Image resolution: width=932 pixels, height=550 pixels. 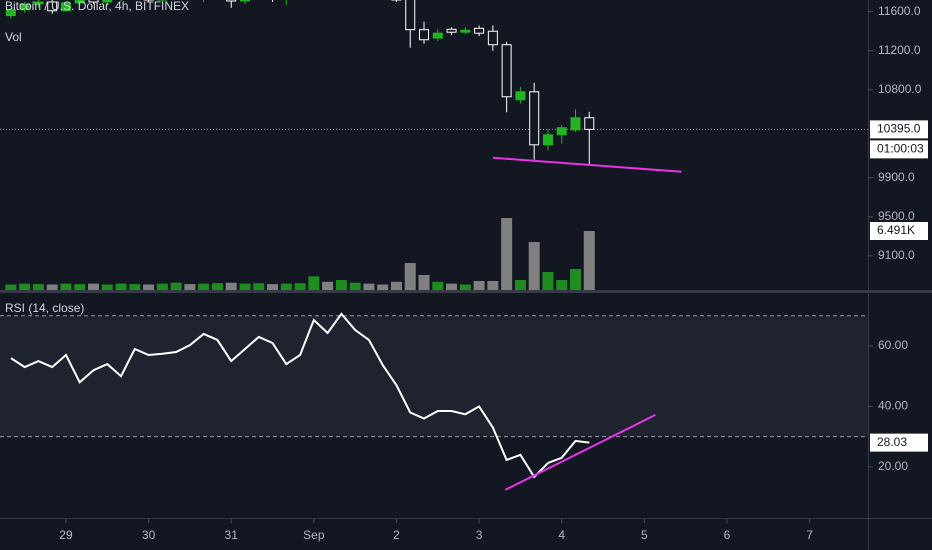 I want to click on x-tick-label: 6, so click(x=727, y=535).